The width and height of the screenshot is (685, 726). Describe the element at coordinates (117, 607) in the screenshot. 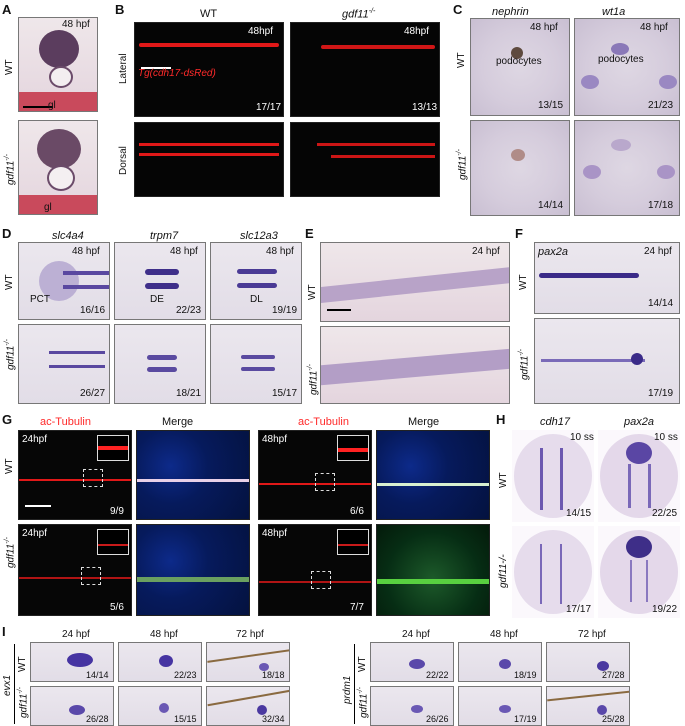

I see `panel-g-count-3: 5/6` at that location.